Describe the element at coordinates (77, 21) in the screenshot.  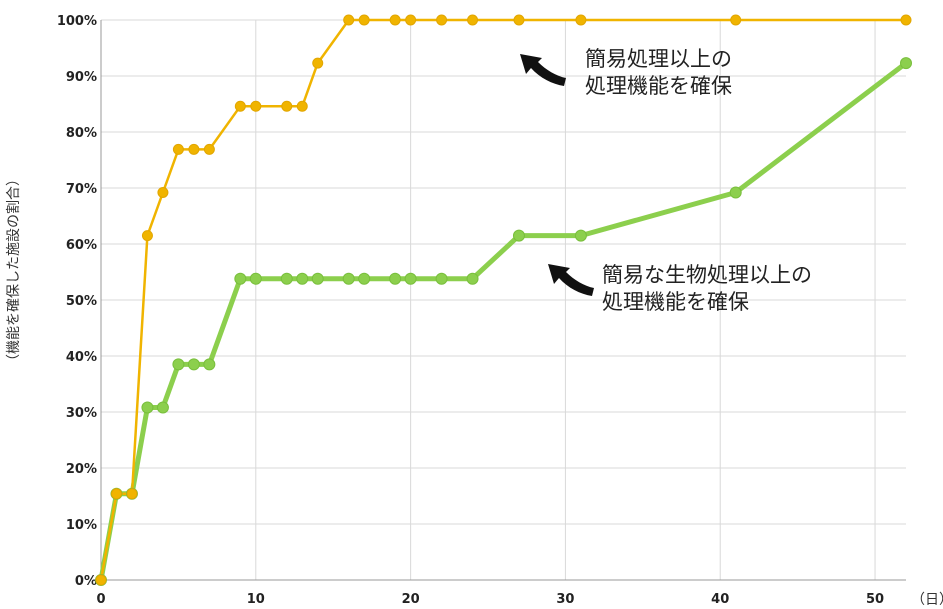
I see `y-tick-label: 100%` at that location.